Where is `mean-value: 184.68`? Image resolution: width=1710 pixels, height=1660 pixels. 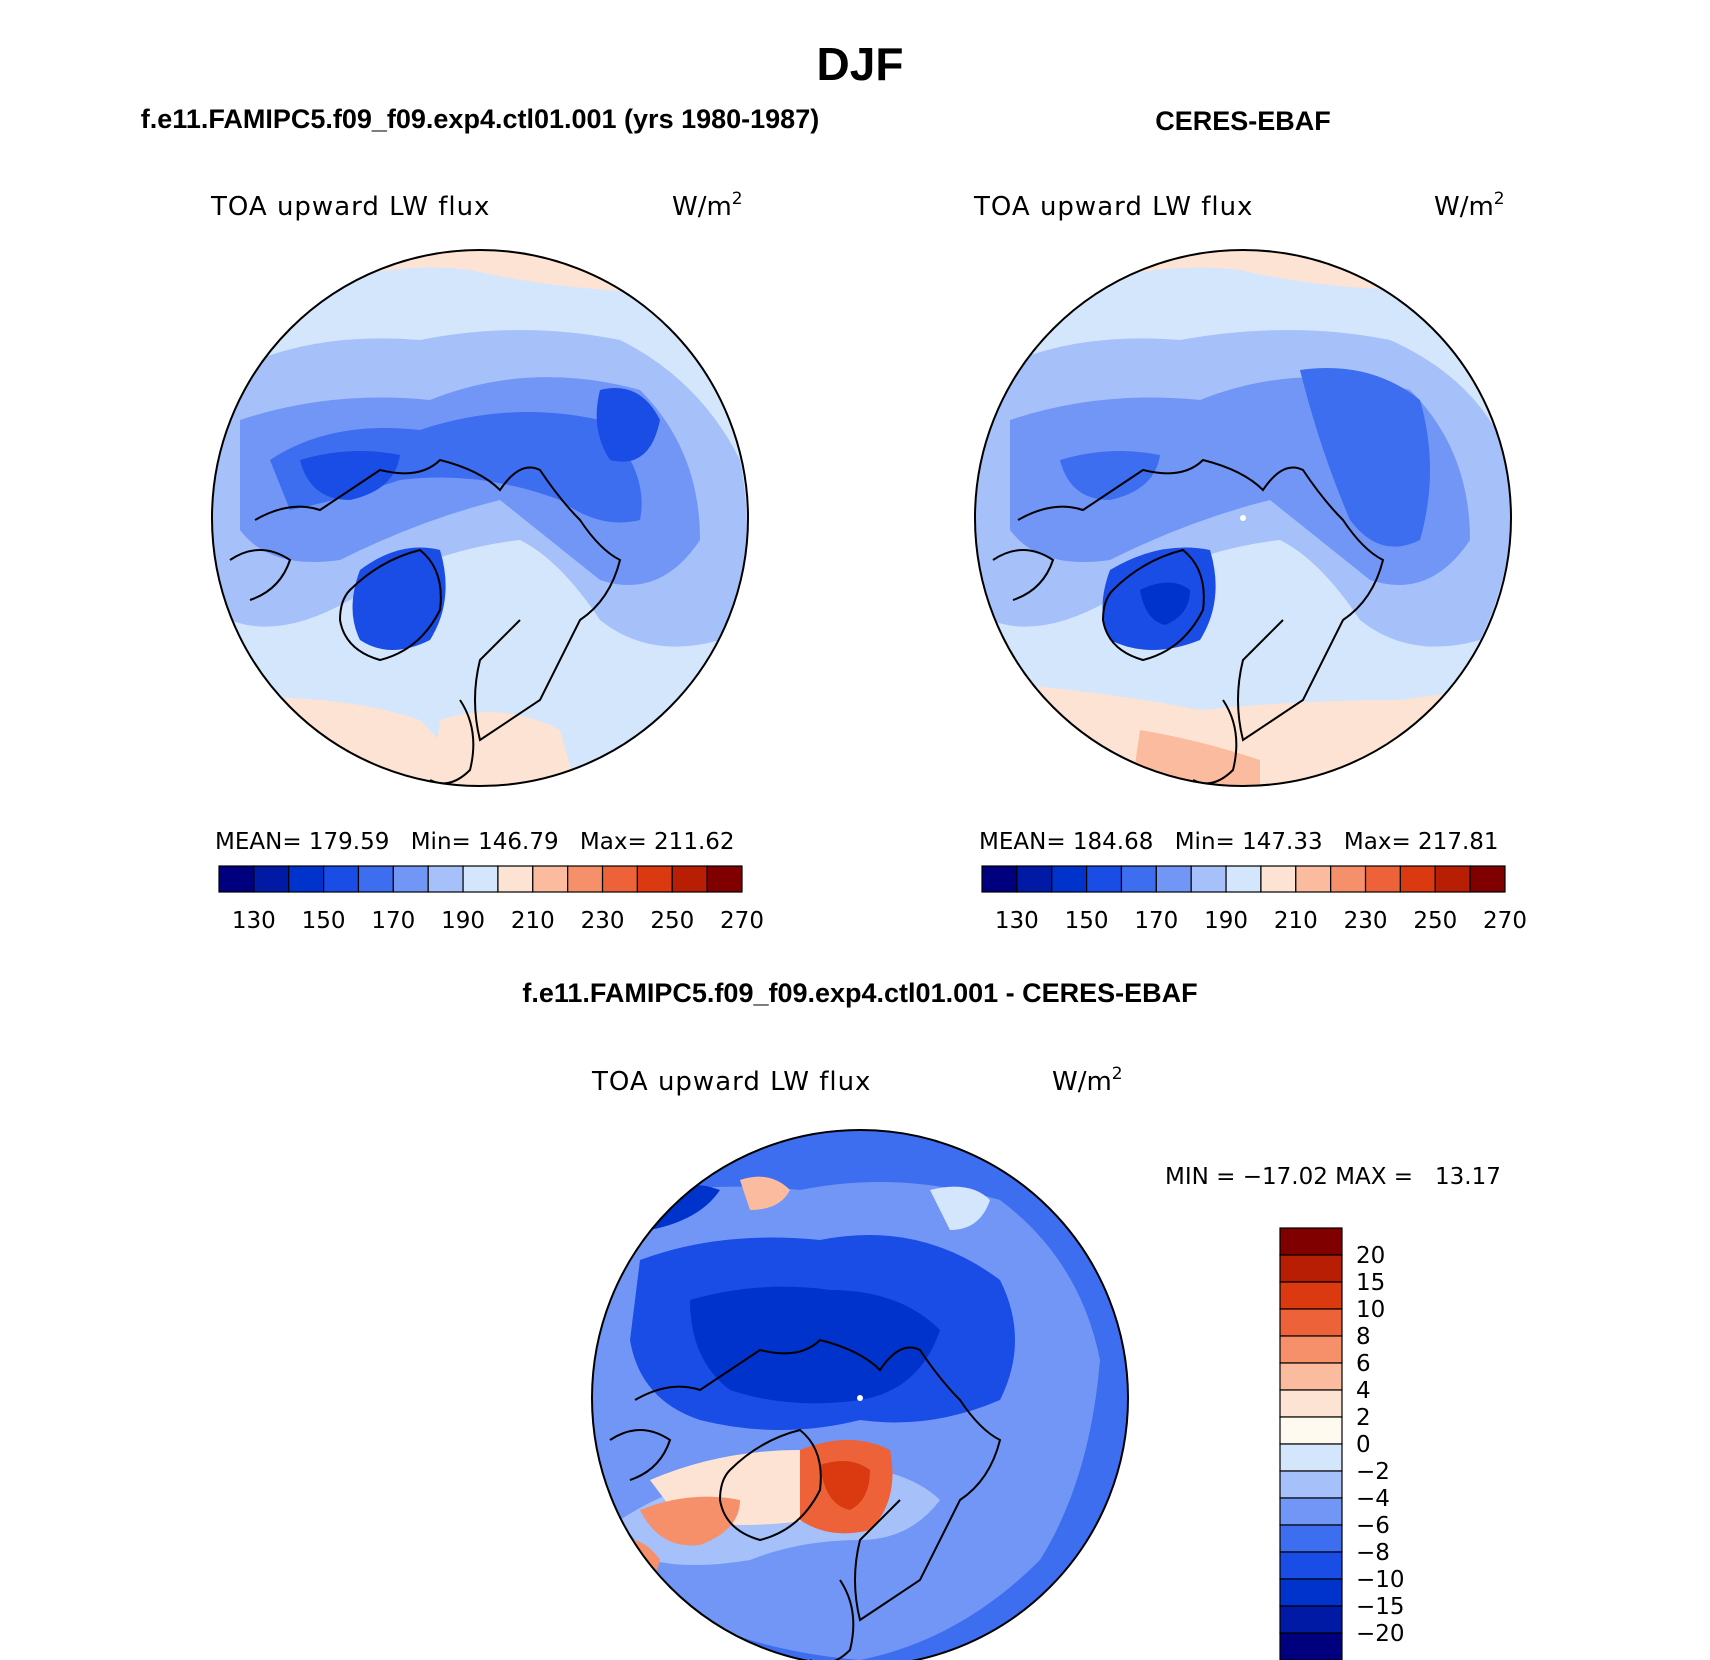
mean-value: 184.68 is located at coordinates (1113, 842).